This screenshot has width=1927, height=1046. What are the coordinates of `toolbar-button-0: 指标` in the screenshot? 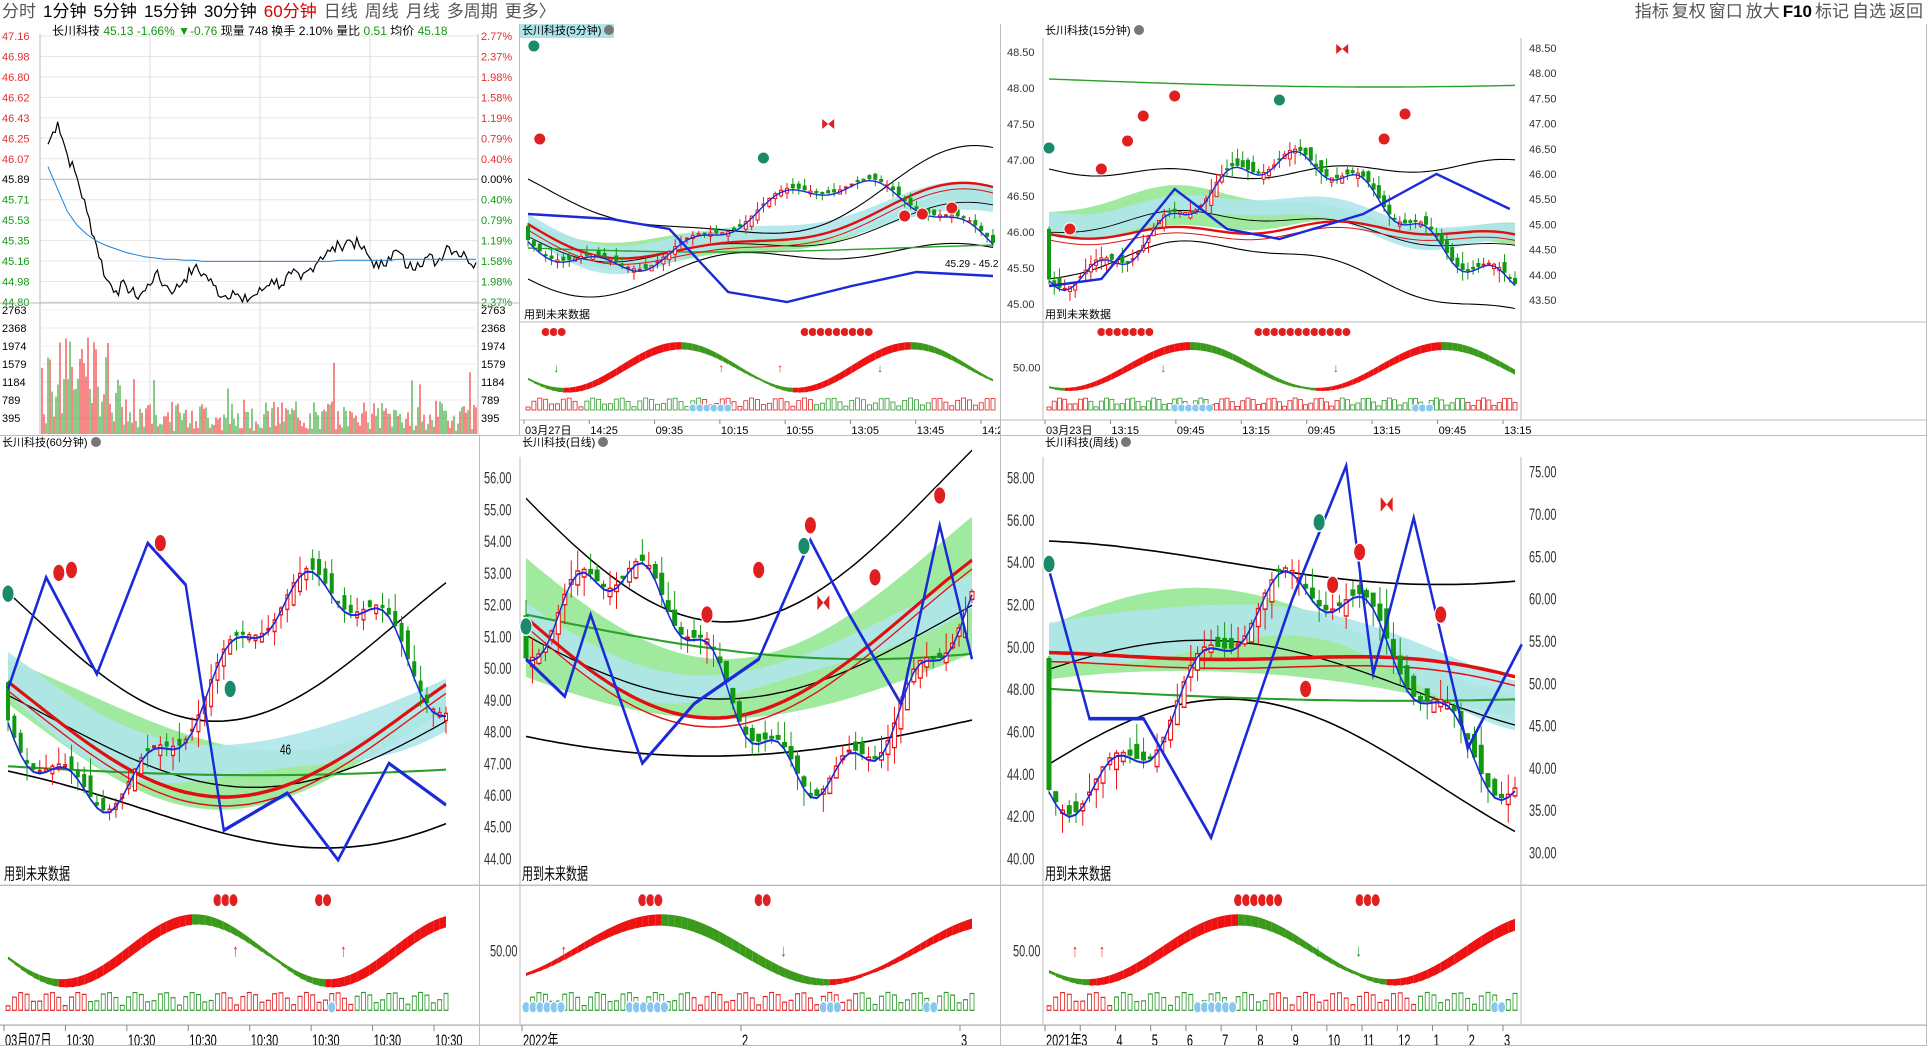 It's located at (1651, 11).